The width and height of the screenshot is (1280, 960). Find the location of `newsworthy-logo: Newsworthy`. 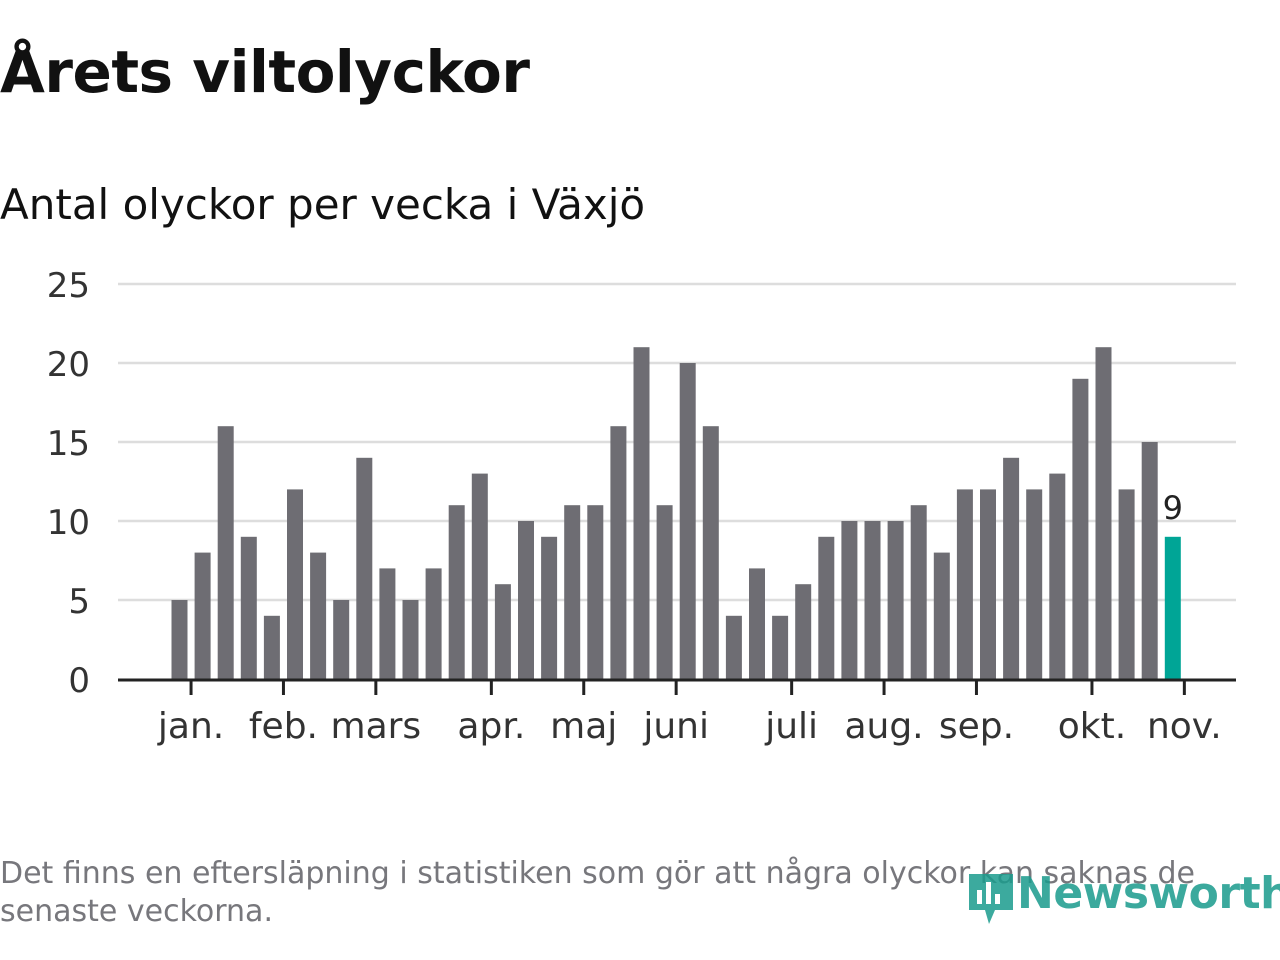

newsworthy-logo: Newsworthy is located at coordinates (1122, 893).